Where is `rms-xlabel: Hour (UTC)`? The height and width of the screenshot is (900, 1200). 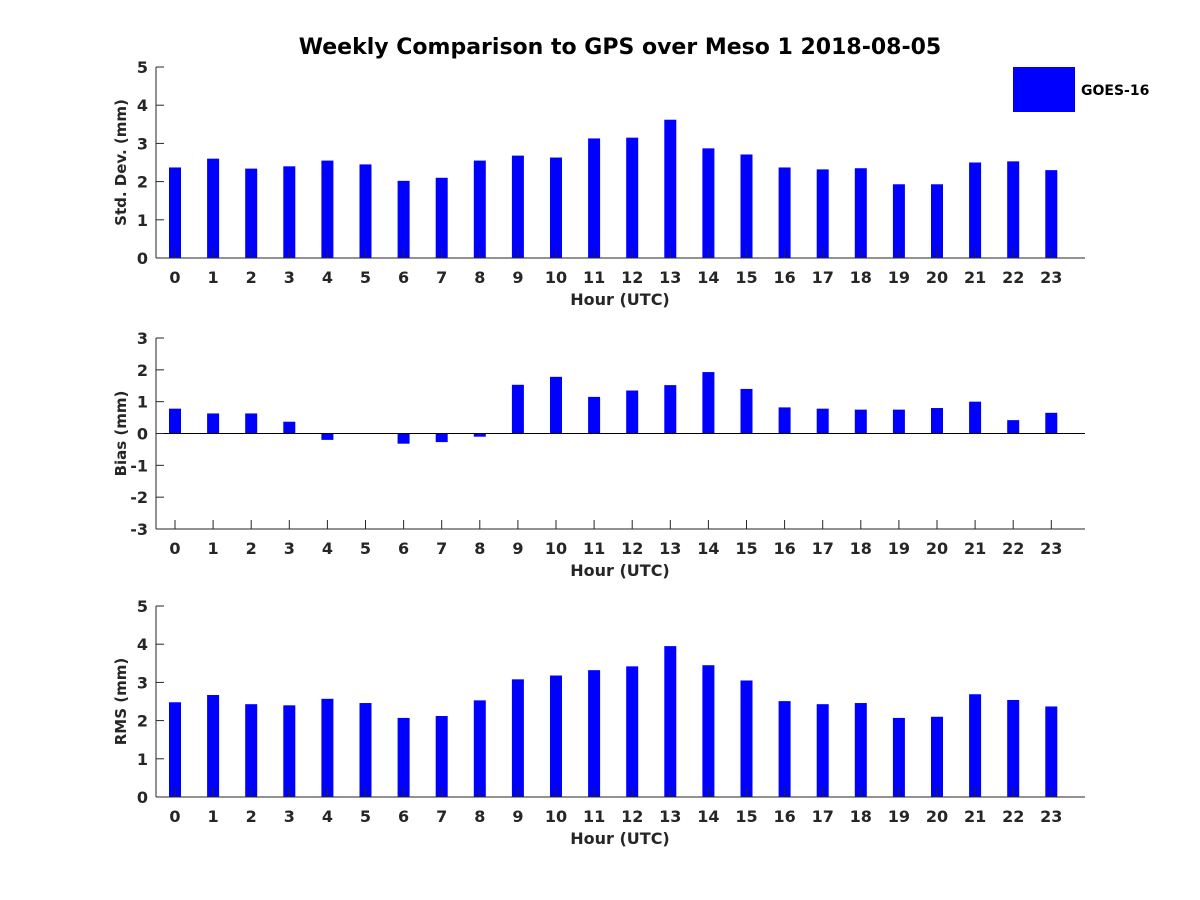
rms-xlabel: Hour (UTC) is located at coordinates (620, 838).